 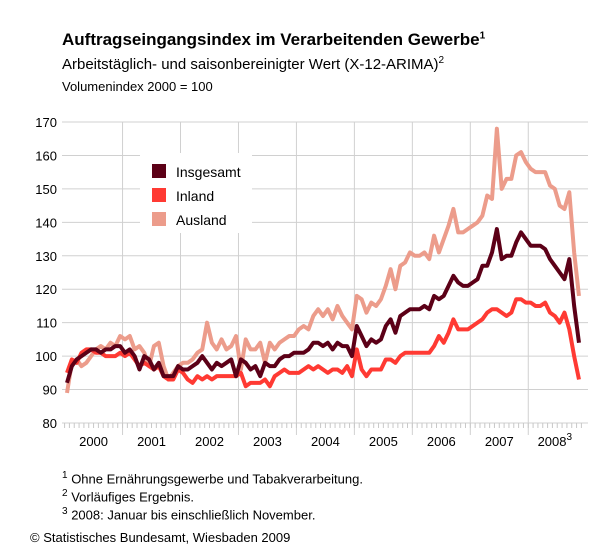 I want to click on y-tick-label: 150, so click(x=46, y=189).